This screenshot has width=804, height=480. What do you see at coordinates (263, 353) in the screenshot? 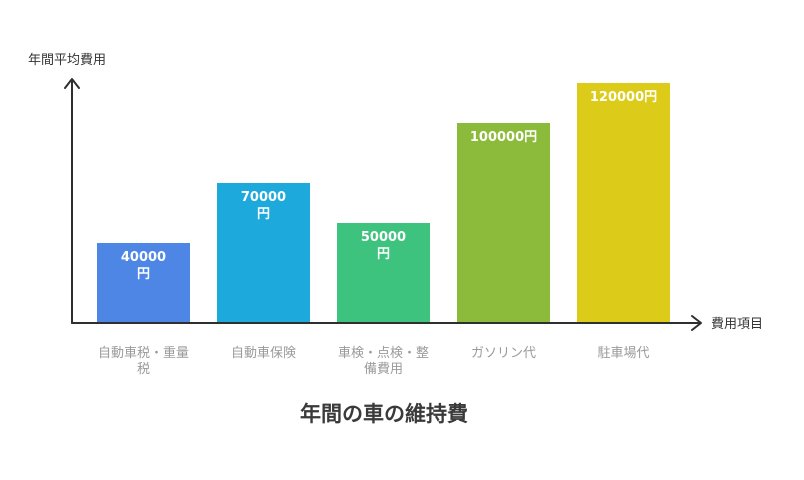
I see `category-label-2: 自動車保険` at bounding box center [263, 353].